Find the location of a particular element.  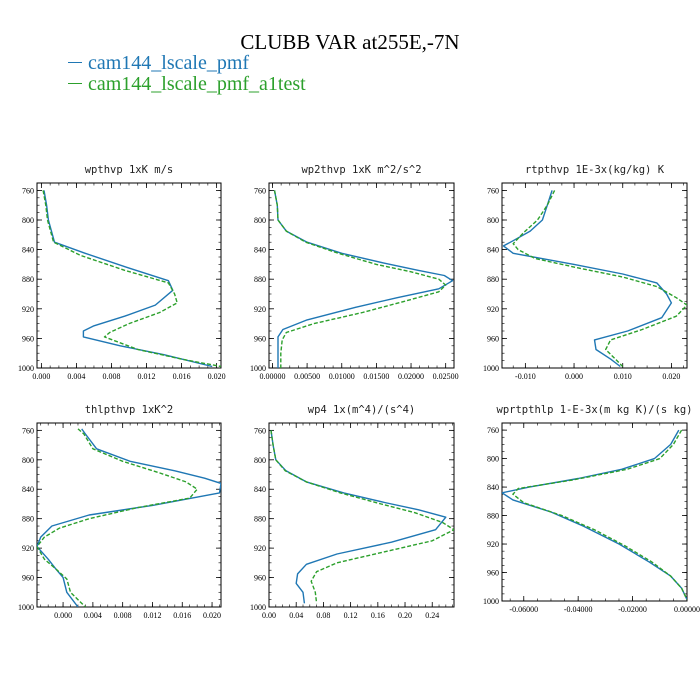

x-tick-label: -0.010 is located at coordinates (525, 376).